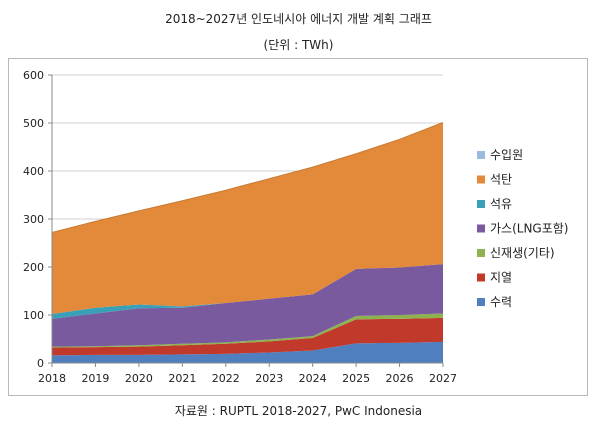 This screenshot has height=424, width=597. What do you see at coordinates (356, 378) in the screenshot?
I see `x-tick-label: 2025` at bounding box center [356, 378].